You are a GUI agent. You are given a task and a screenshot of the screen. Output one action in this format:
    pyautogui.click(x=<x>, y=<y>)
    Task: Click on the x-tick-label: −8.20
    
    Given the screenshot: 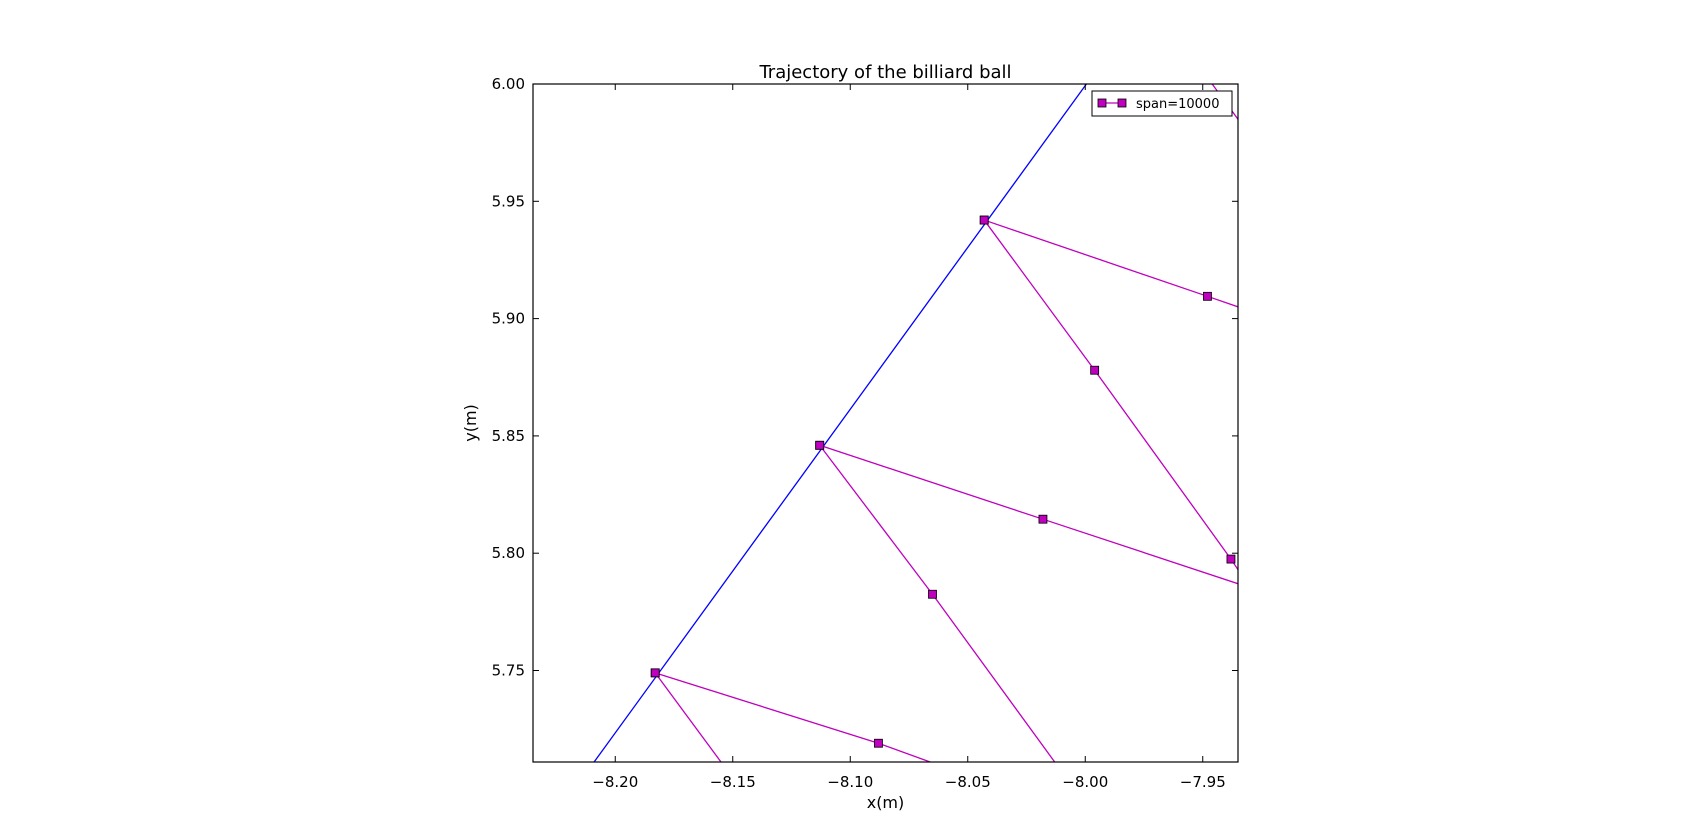 What is the action you would take?
    pyautogui.click(x=615, y=782)
    